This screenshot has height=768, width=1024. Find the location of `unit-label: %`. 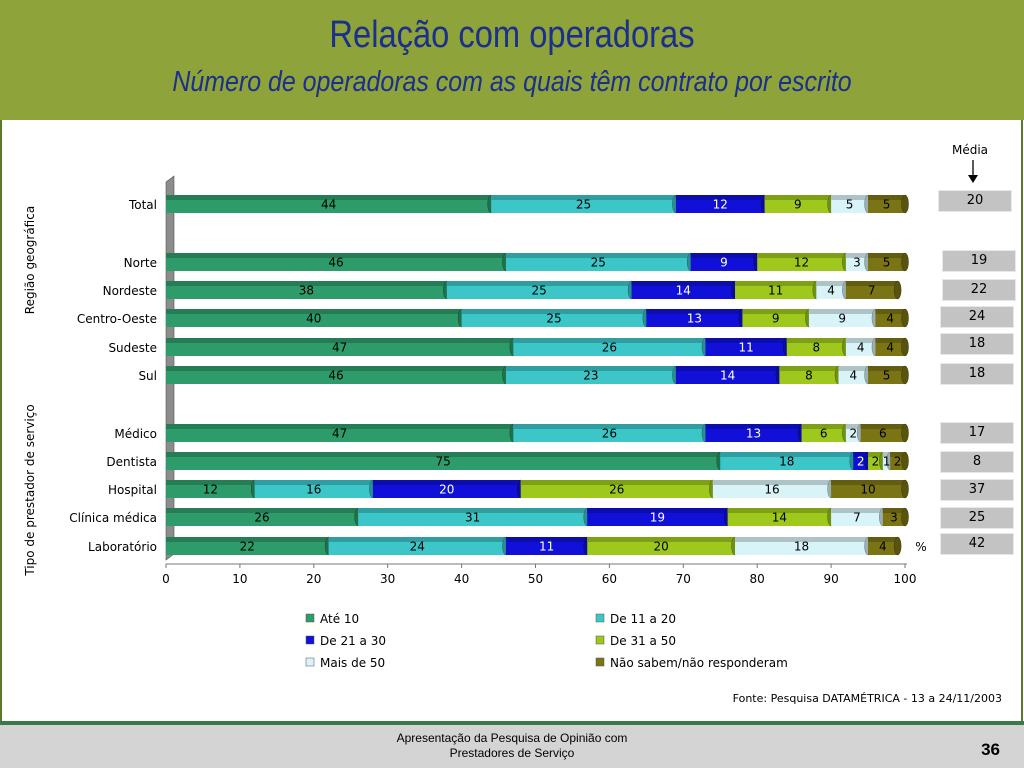

unit-label: % is located at coordinates (920, 547).